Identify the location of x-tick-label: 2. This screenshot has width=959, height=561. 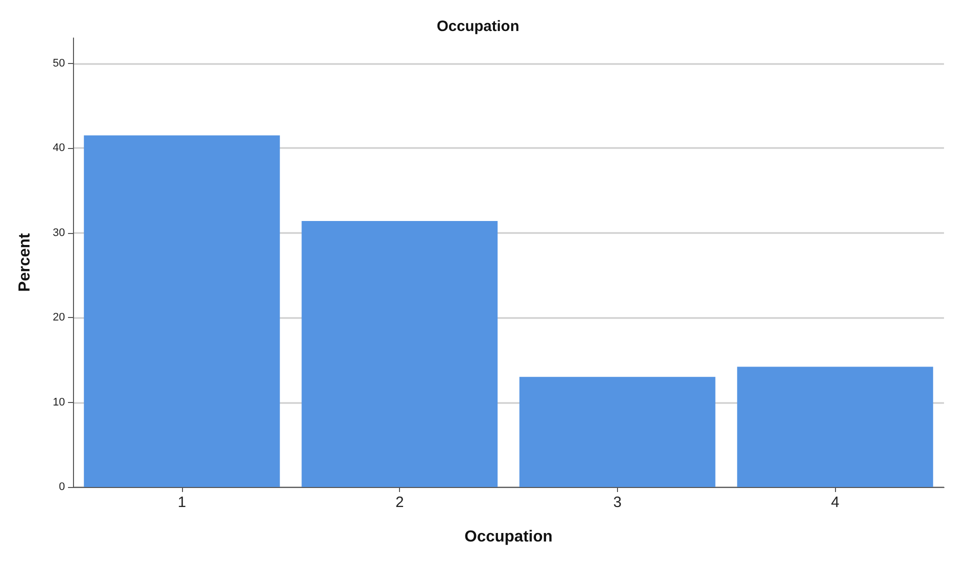
(399, 502).